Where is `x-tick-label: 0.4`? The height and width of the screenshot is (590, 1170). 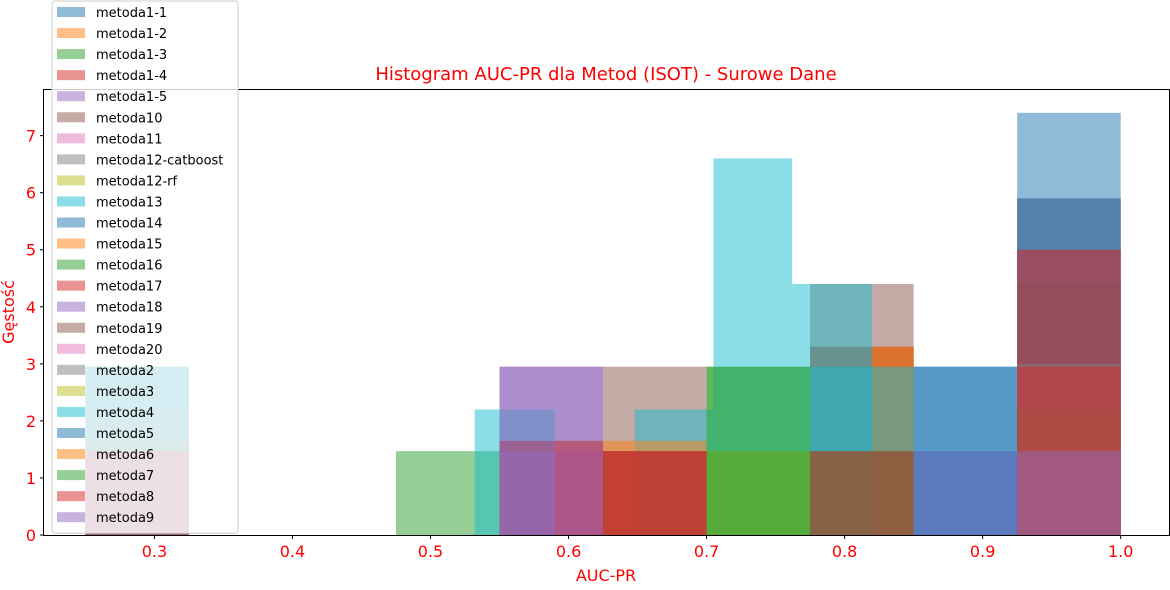
x-tick-label: 0.4 is located at coordinates (292, 551).